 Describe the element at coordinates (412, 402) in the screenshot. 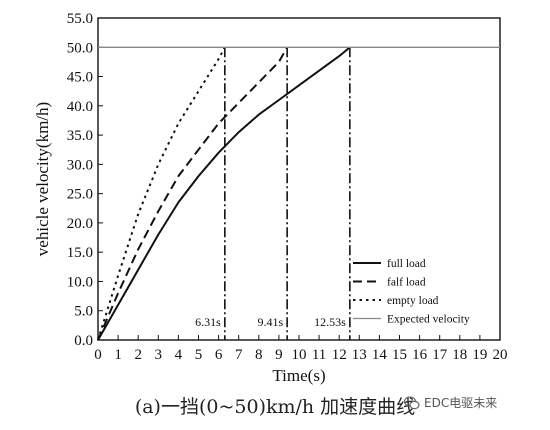

I see `wechat-logo-icon` at that location.